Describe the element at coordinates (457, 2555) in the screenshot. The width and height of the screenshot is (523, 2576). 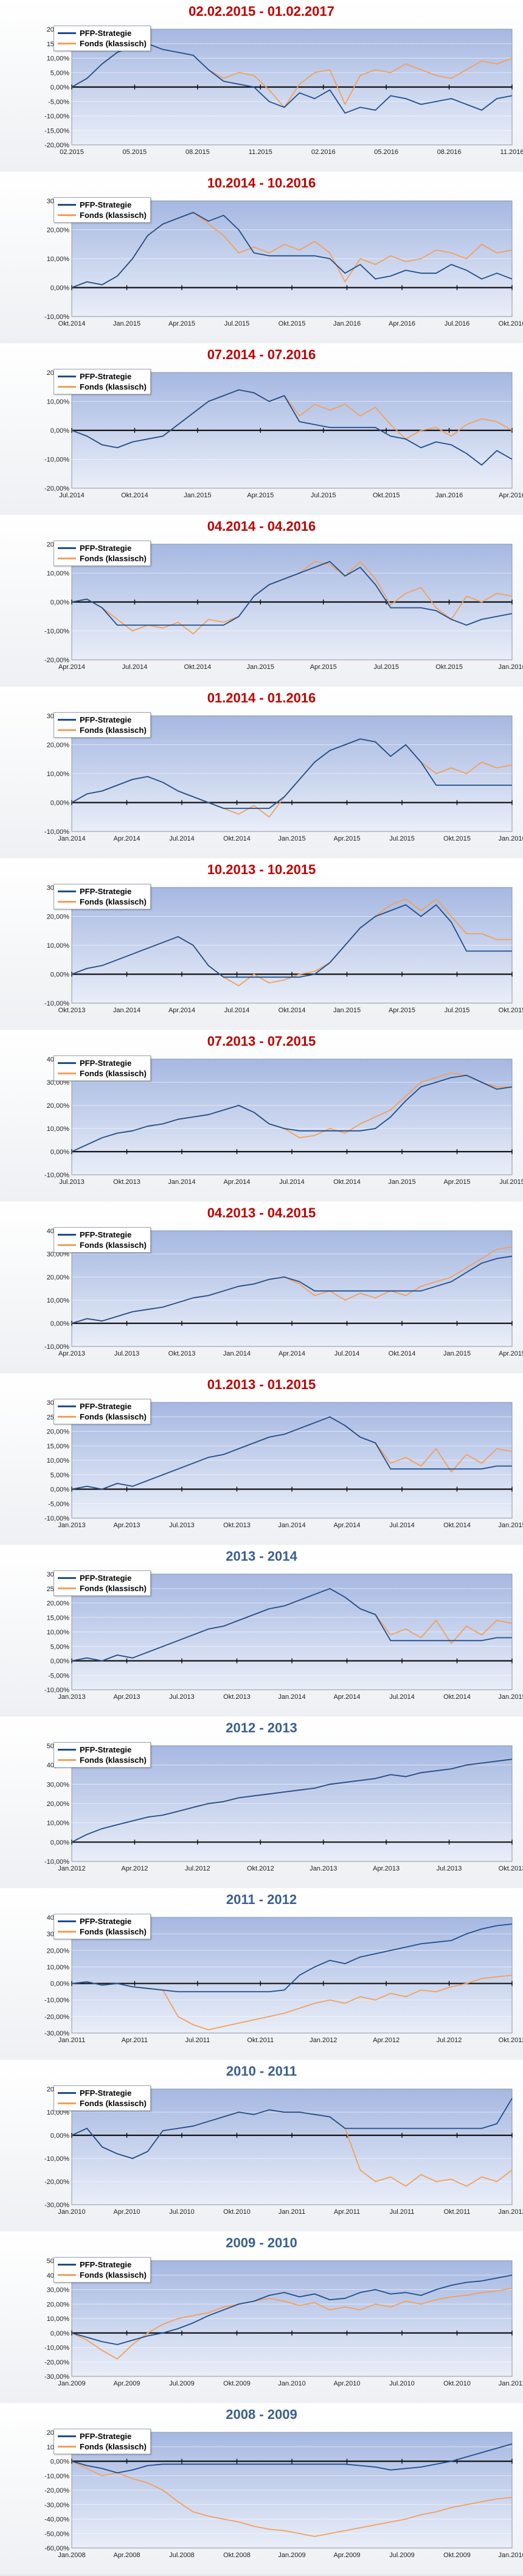
I see `x-tick-label: Okt.2009` at that location.